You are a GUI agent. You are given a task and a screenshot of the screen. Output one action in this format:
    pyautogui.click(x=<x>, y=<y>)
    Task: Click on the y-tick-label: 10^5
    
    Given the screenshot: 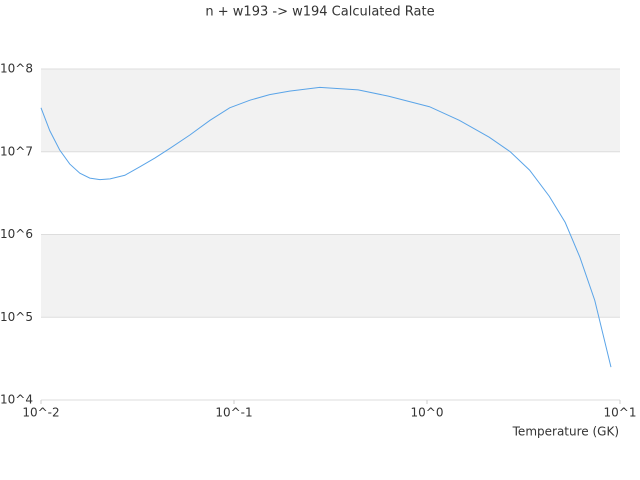 What is the action you would take?
    pyautogui.click(x=16, y=317)
    